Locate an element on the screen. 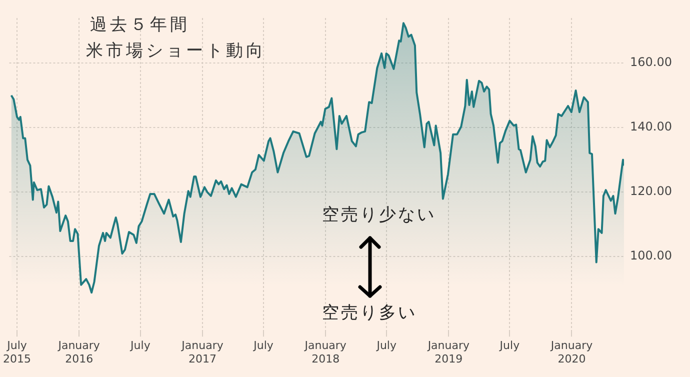 The image size is (690, 377). chart-title: 過去５年間 is located at coordinates (140, 25).